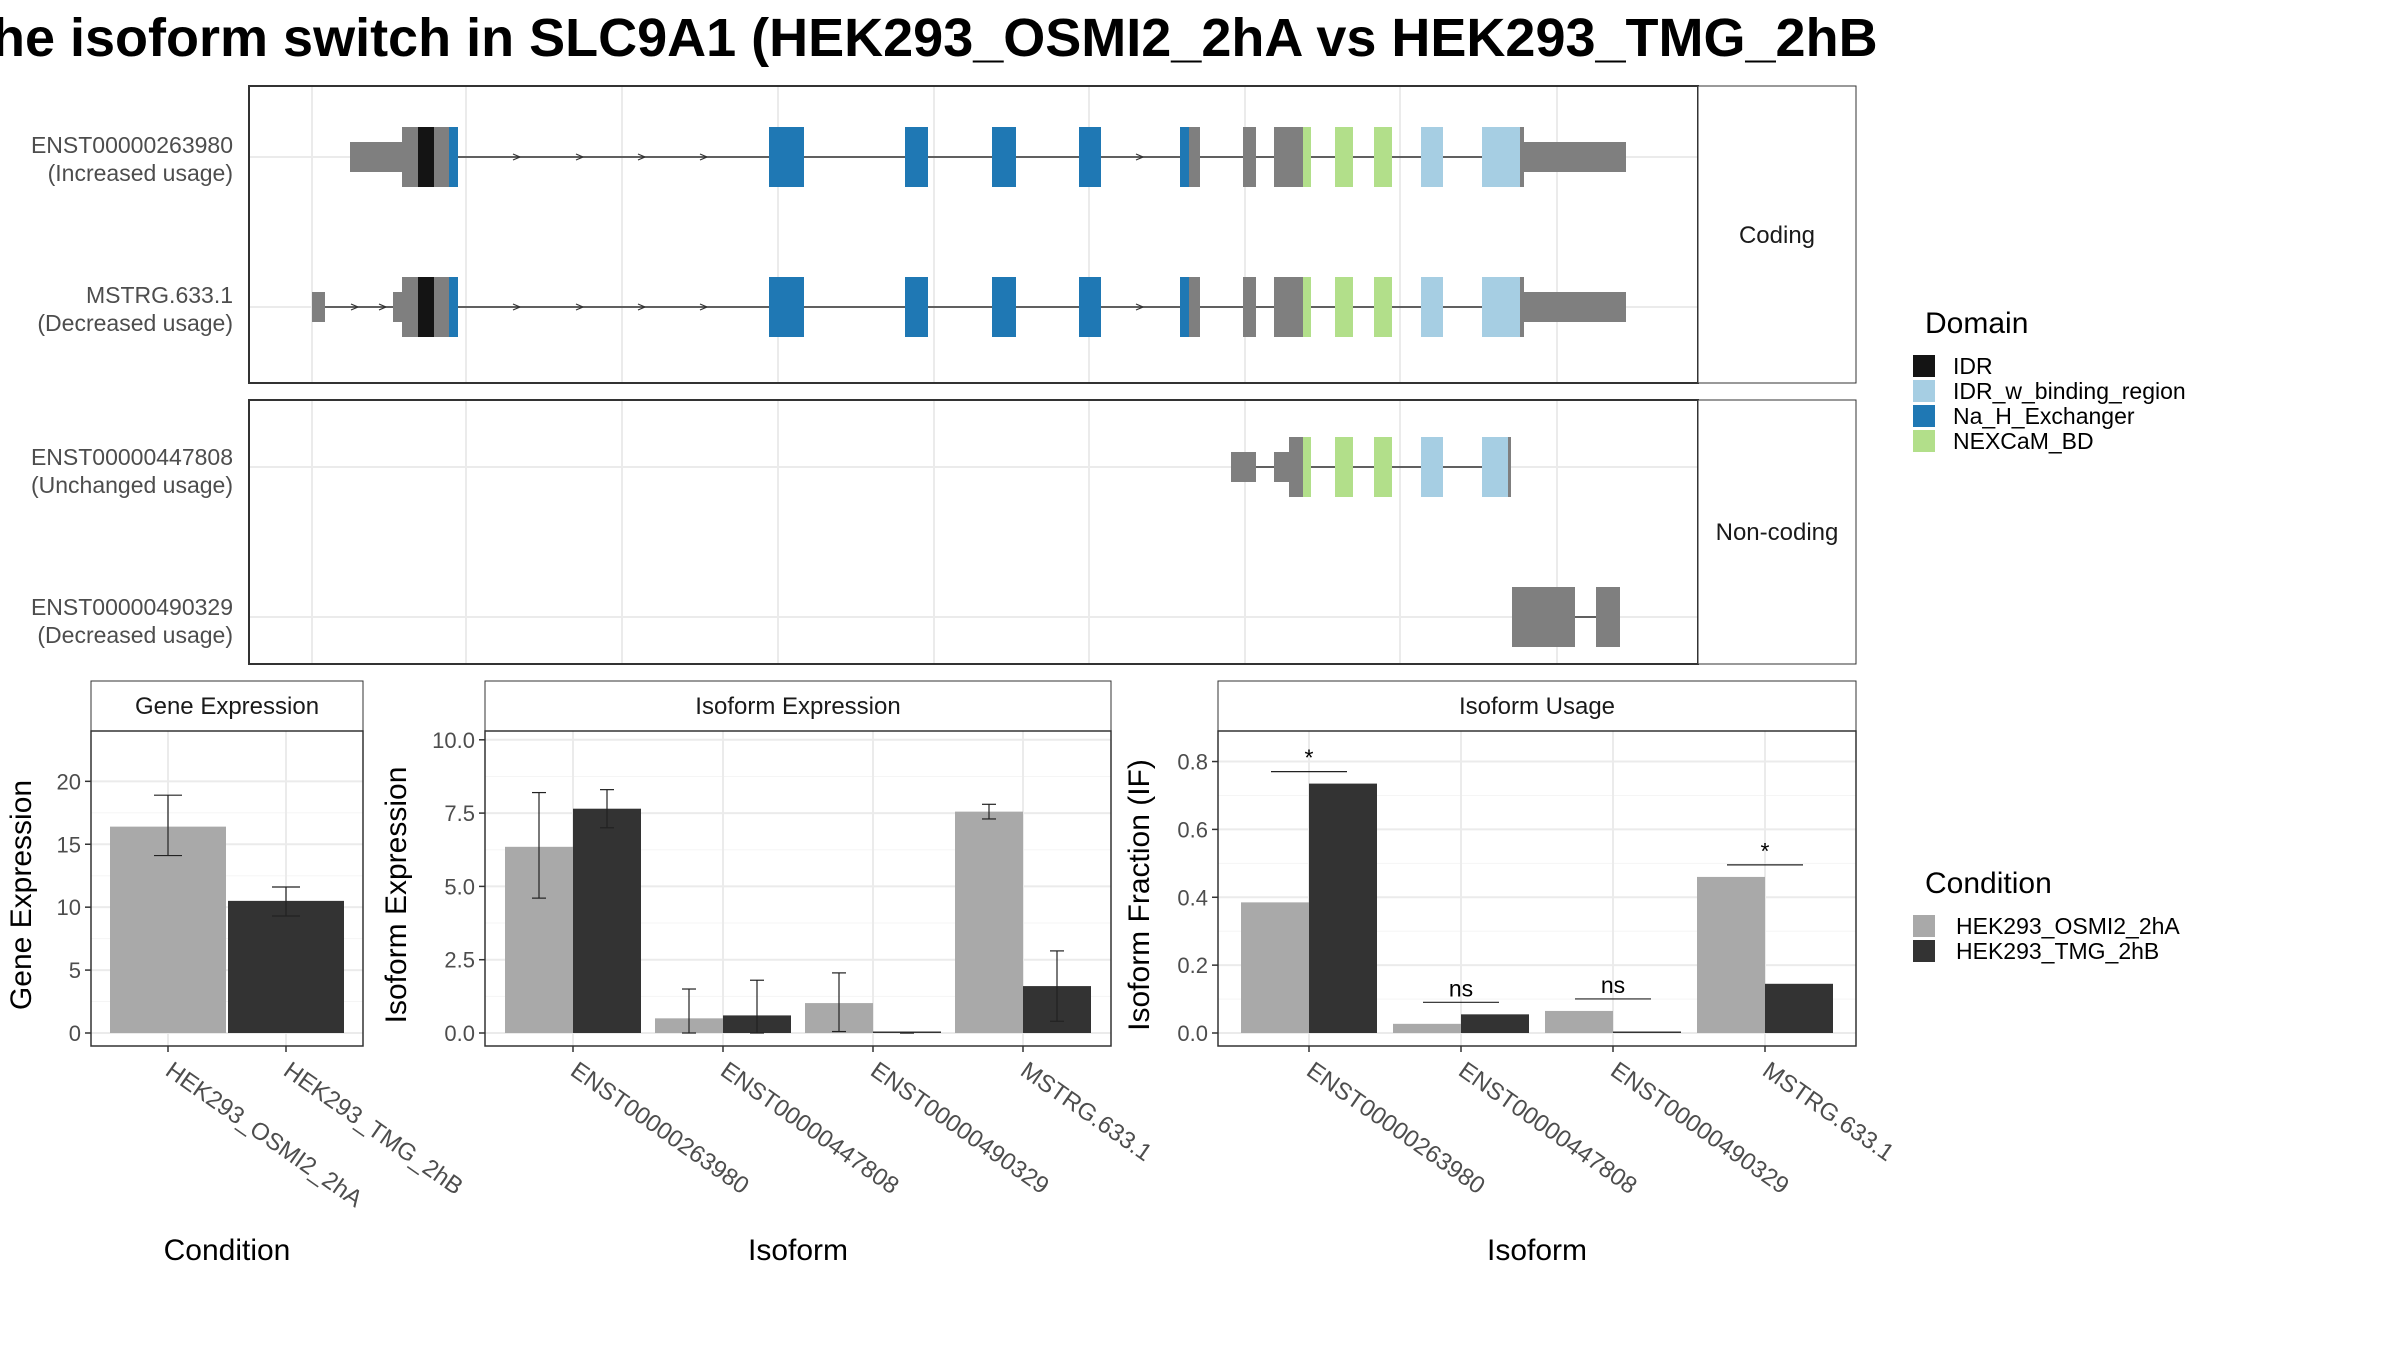 Image resolution: width=2400 pixels, height=1350 pixels. Describe the element at coordinates (1973, 366) in the screenshot. I see `domain-legend-label: IDR` at that location.